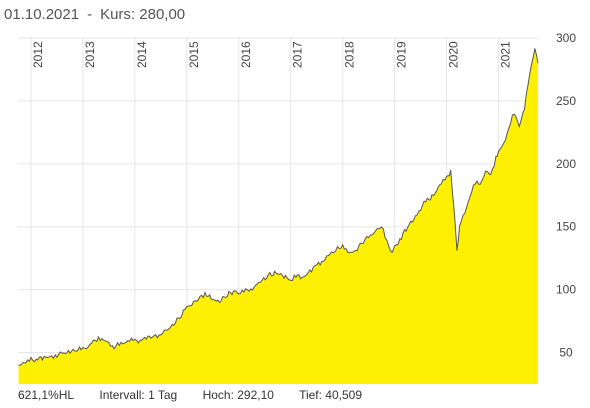  What do you see at coordinates (246, 54) in the screenshot?
I see `year-label-2016: 2016` at bounding box center [246, 54].